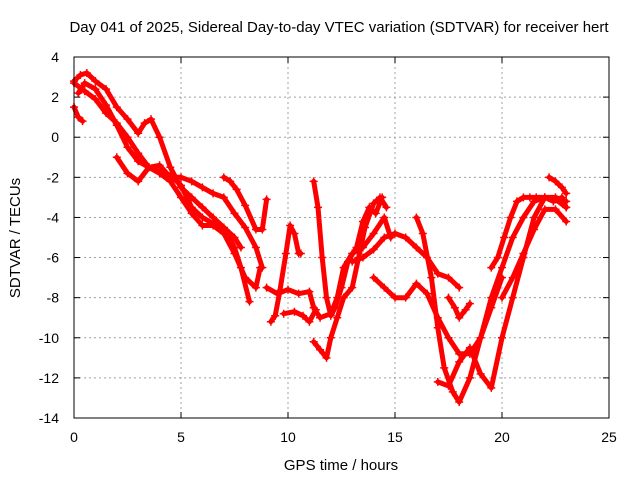 The width and height of the screenshot is (640, 480). Describe the element at coordinates (49, 378) in the screenshot. I see `y-tick-label: -12` at that location.